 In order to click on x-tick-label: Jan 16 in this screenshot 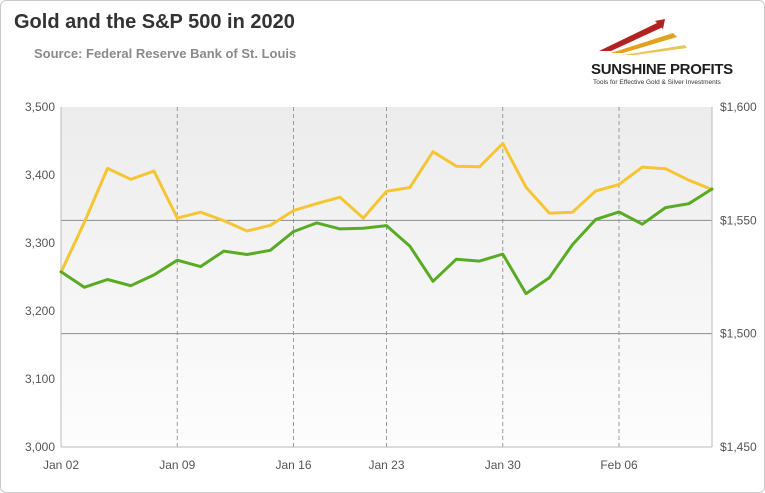, I will do `click(293, 465)`.